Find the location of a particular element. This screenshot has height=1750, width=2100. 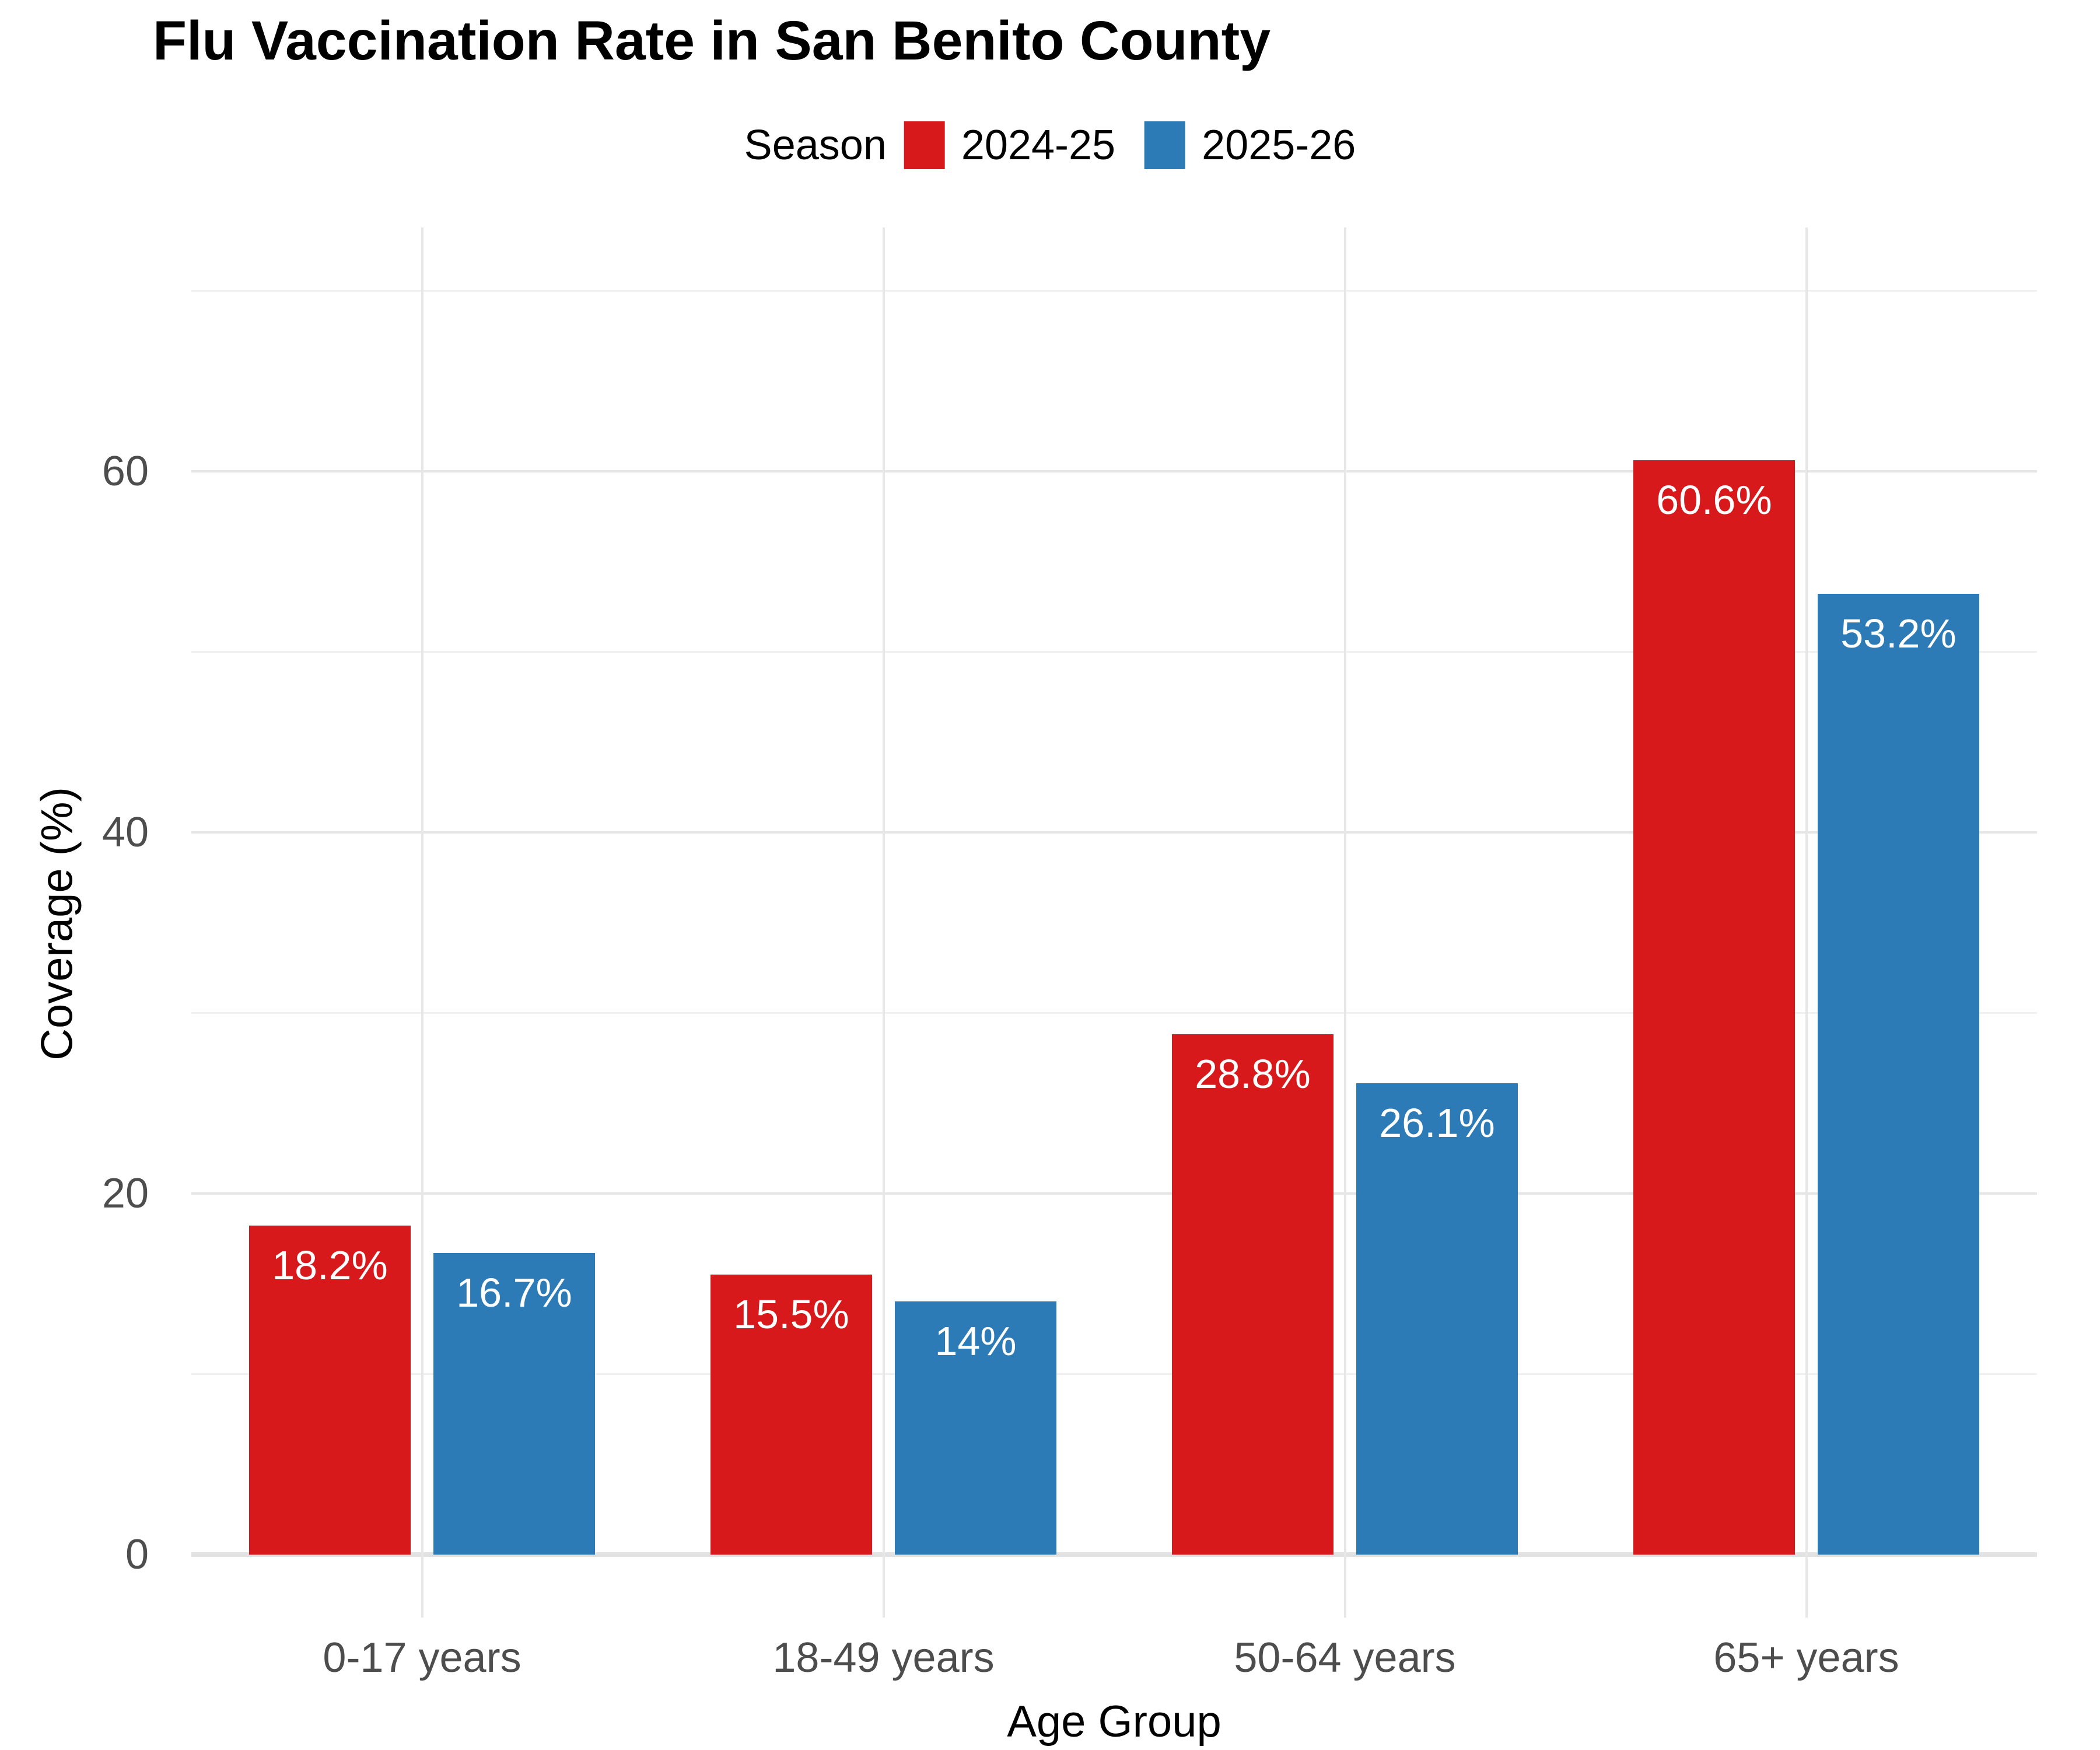

legend-label-2025-26: 2025-26 is located at coordinates (1279, 145).